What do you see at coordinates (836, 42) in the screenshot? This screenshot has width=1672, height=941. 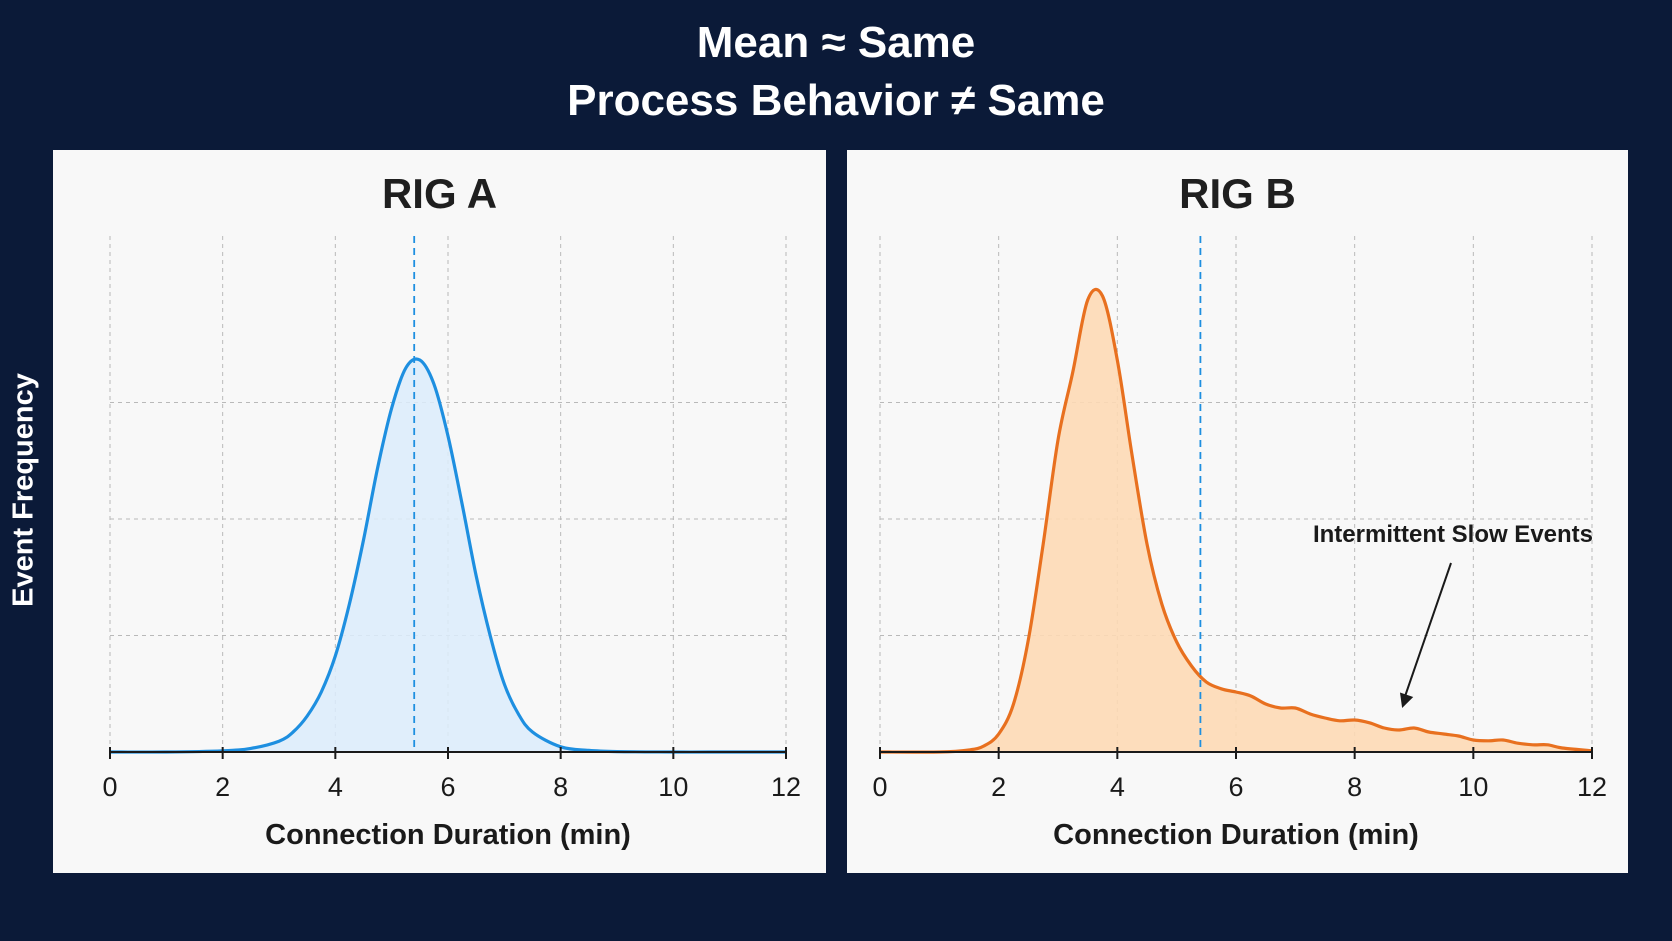 I see `chart-title-line1: Mean ≈ Same` at bounding box center [836, 42].